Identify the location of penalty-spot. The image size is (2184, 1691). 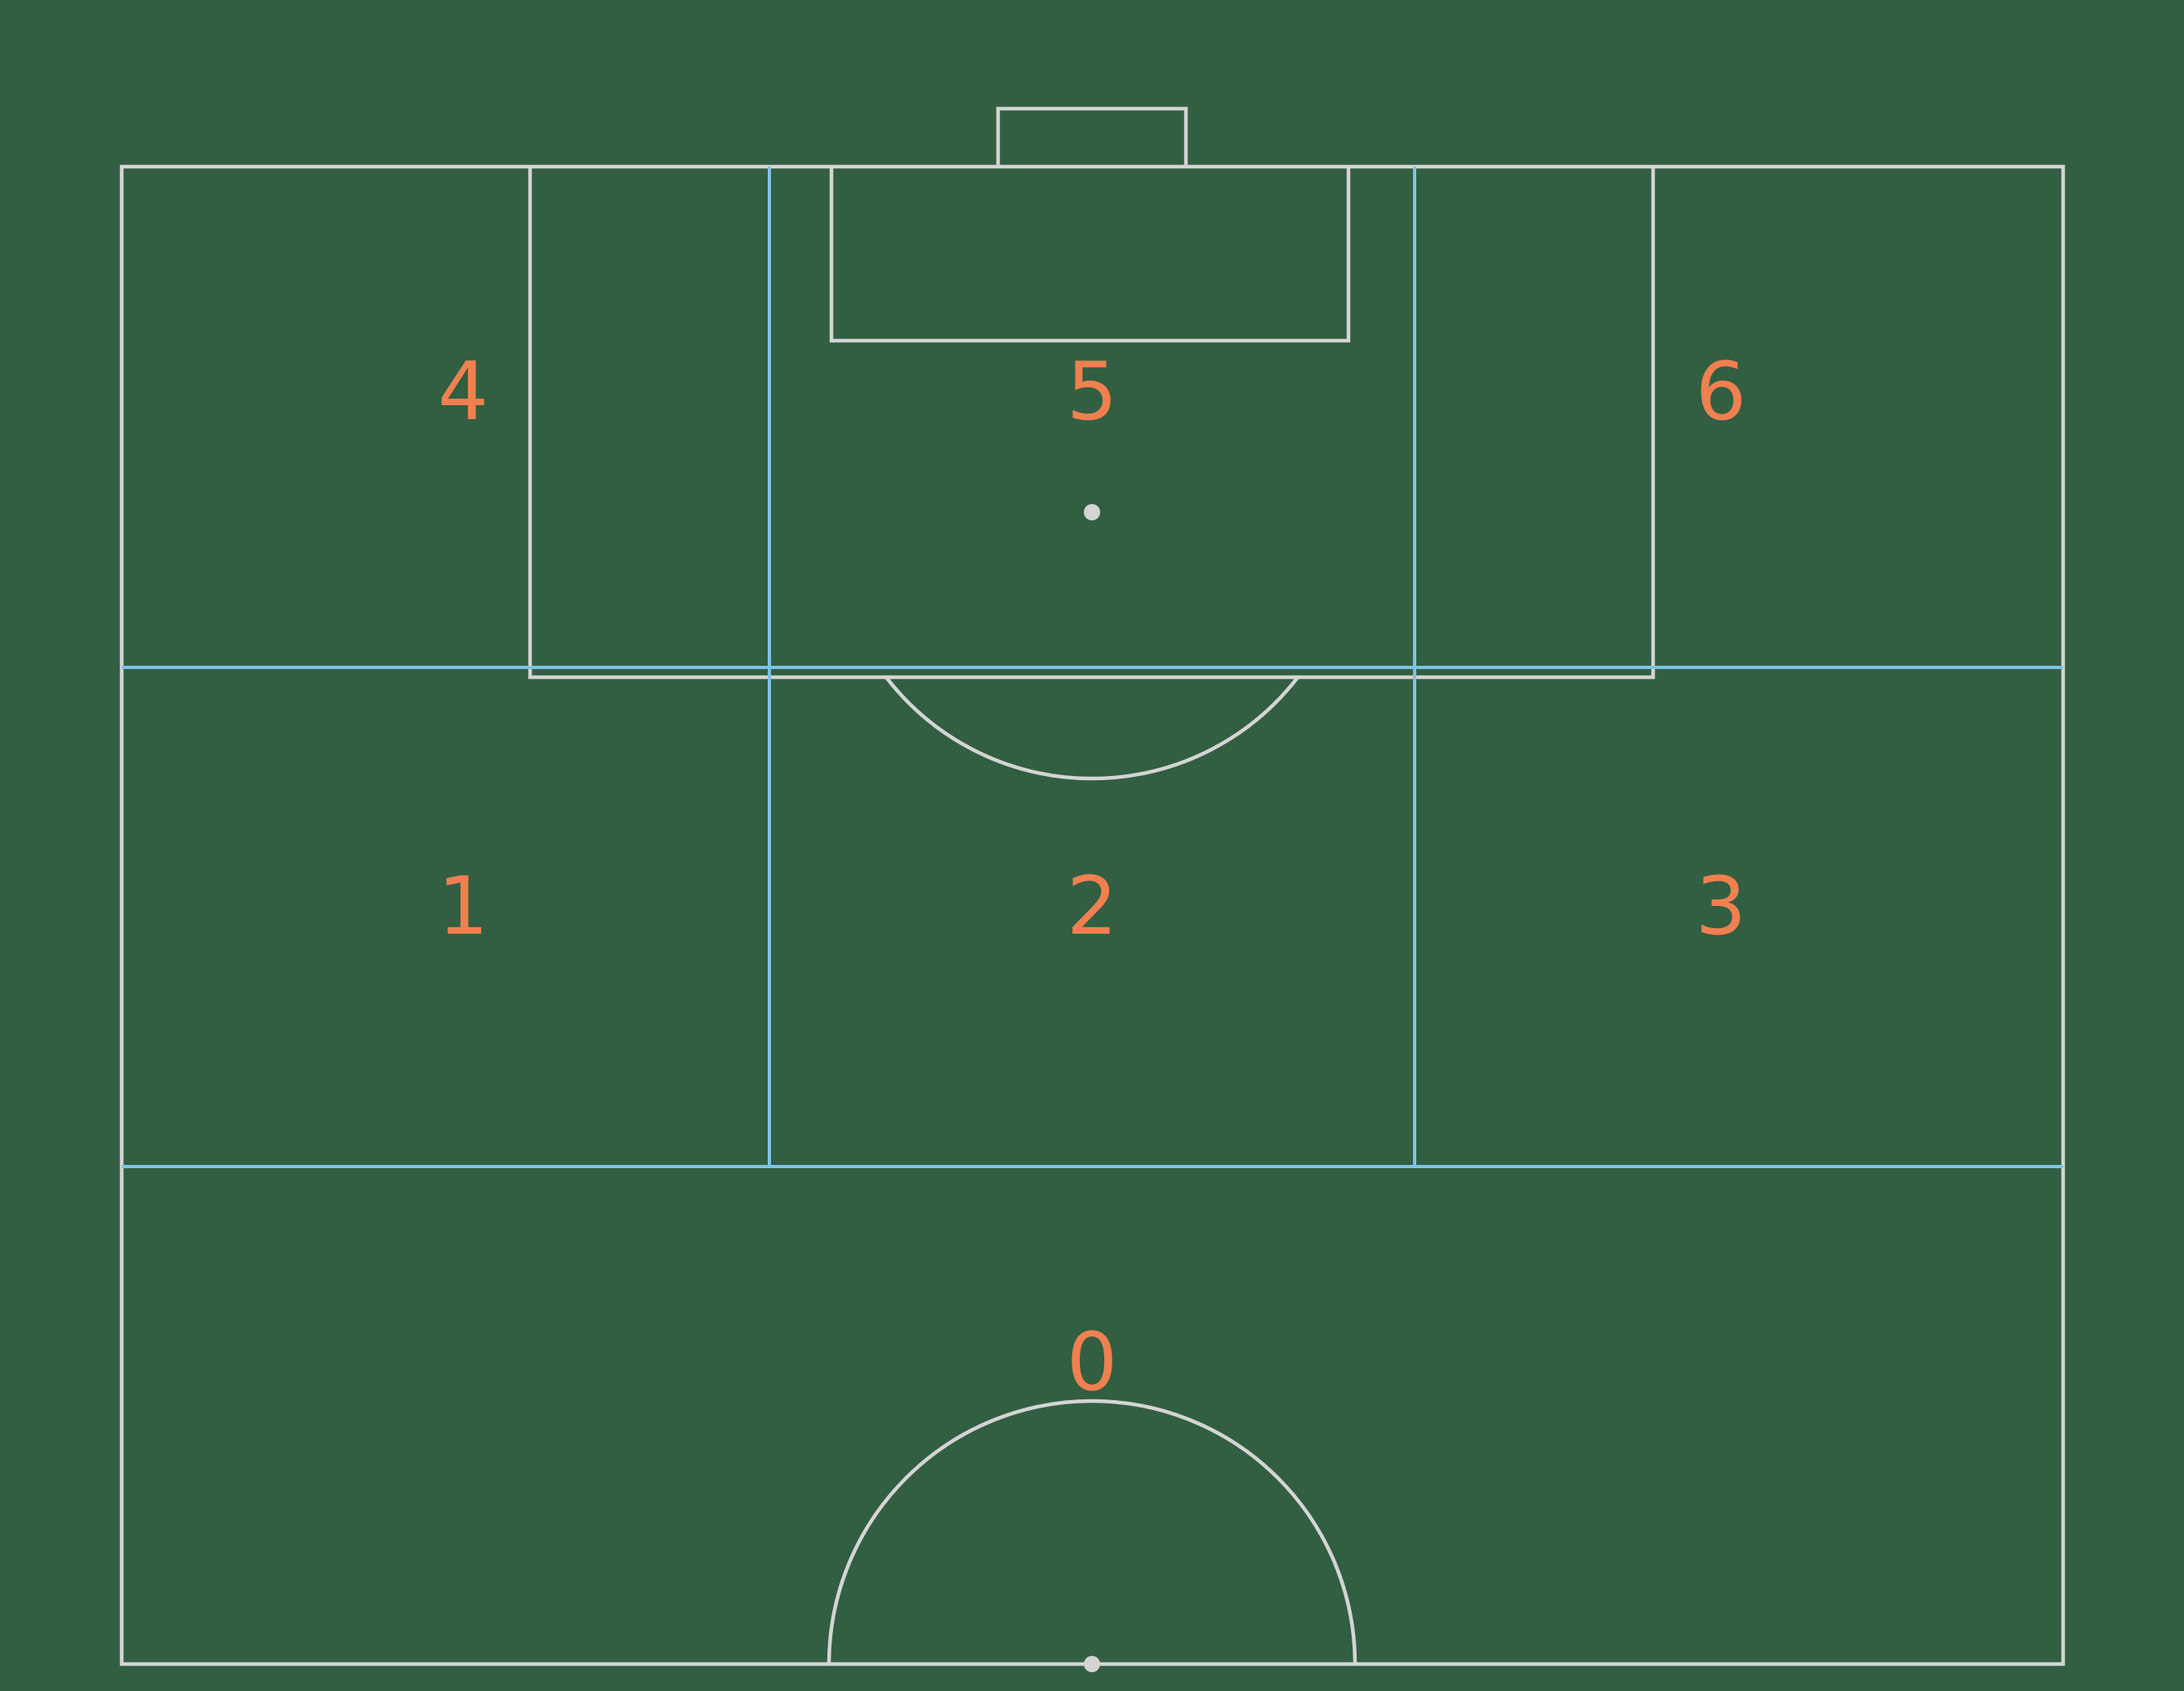
(1092, 512).